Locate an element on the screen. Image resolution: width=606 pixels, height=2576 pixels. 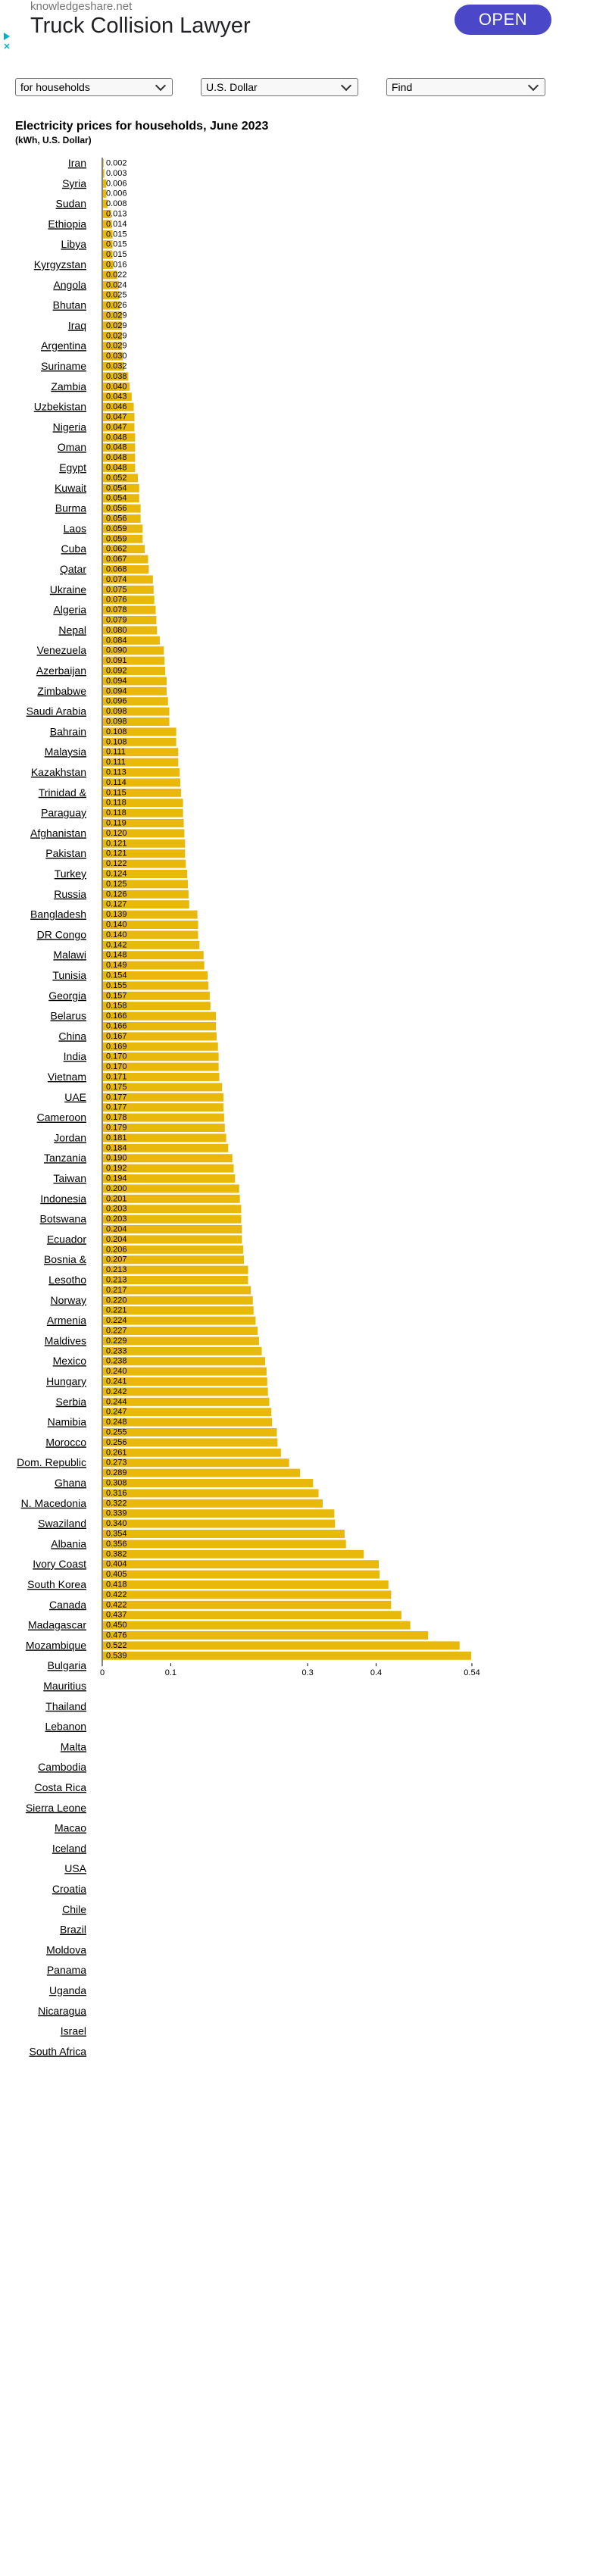
value-label: 0.118 is located at coordinates (116, 803).